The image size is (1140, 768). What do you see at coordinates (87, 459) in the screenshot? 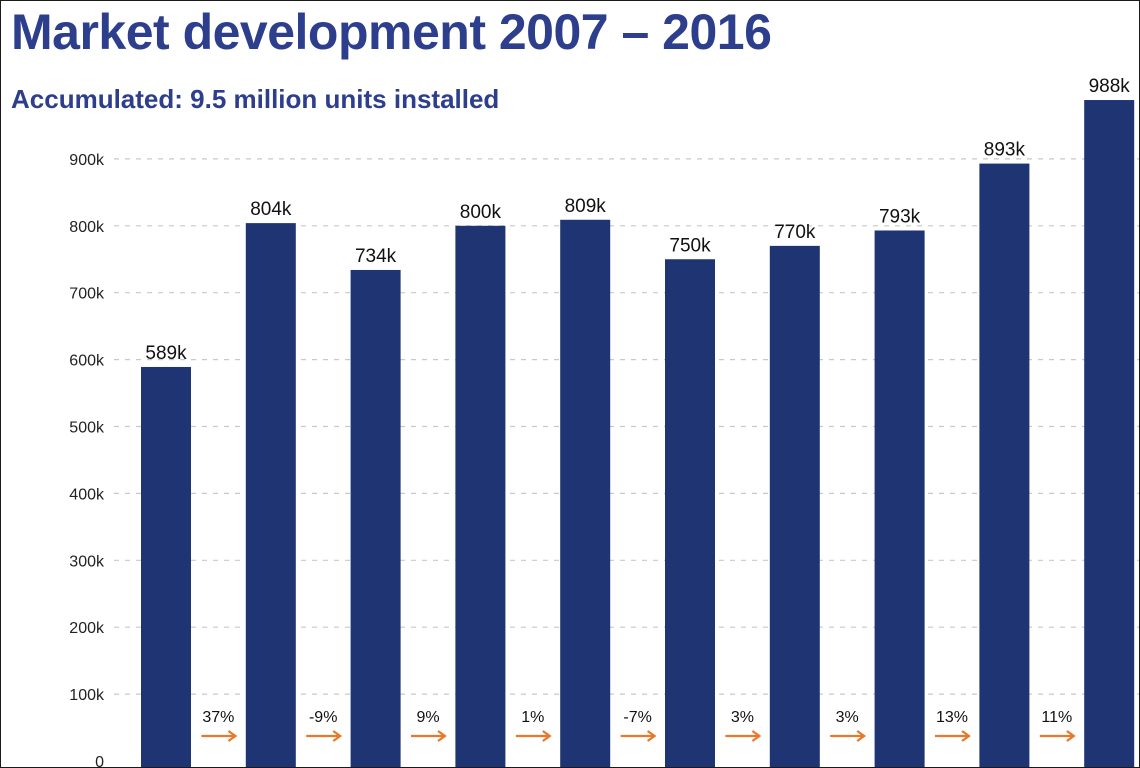
I see `y-axis: 0 100k 200k 300k 400k 500k 600k 700k 800k 900k` at bounding box center [87, 459].